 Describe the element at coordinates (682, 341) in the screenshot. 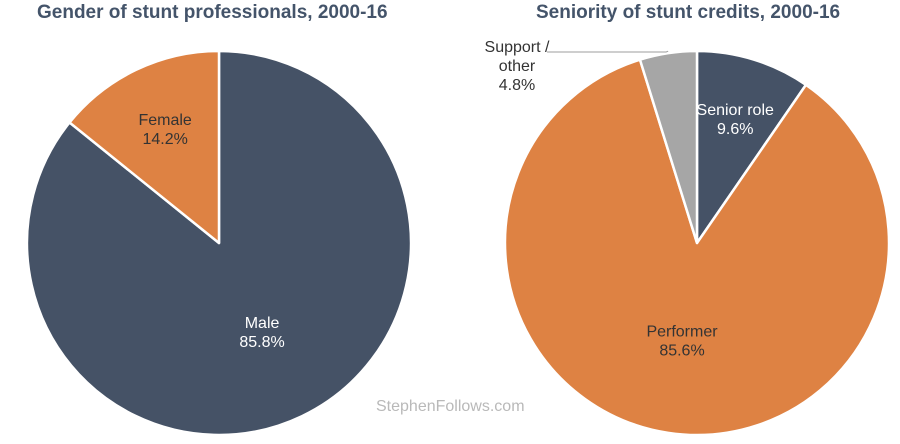

I see `slice-label-performer: Performer 85.6%` at that location.